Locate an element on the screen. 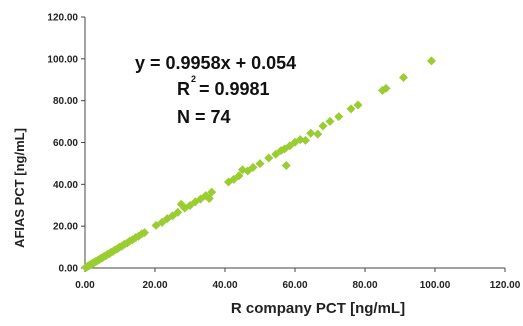 The width and height of the screenshot is (523, 326). y-tick-label: 100.00 is located at coordinates (62, 59).